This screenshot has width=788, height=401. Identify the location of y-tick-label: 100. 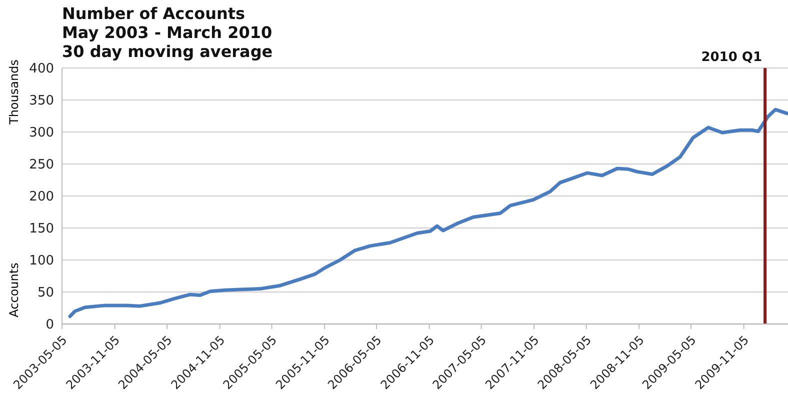
(41, 261).